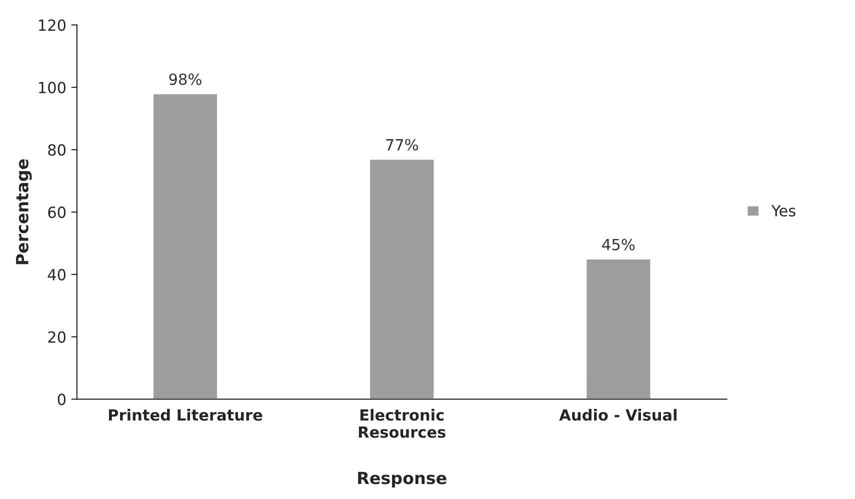  What do you see at coordinates (783, 211) in the screenshot?
I see `legend-label: Yes` at bounding box center [783, 211].